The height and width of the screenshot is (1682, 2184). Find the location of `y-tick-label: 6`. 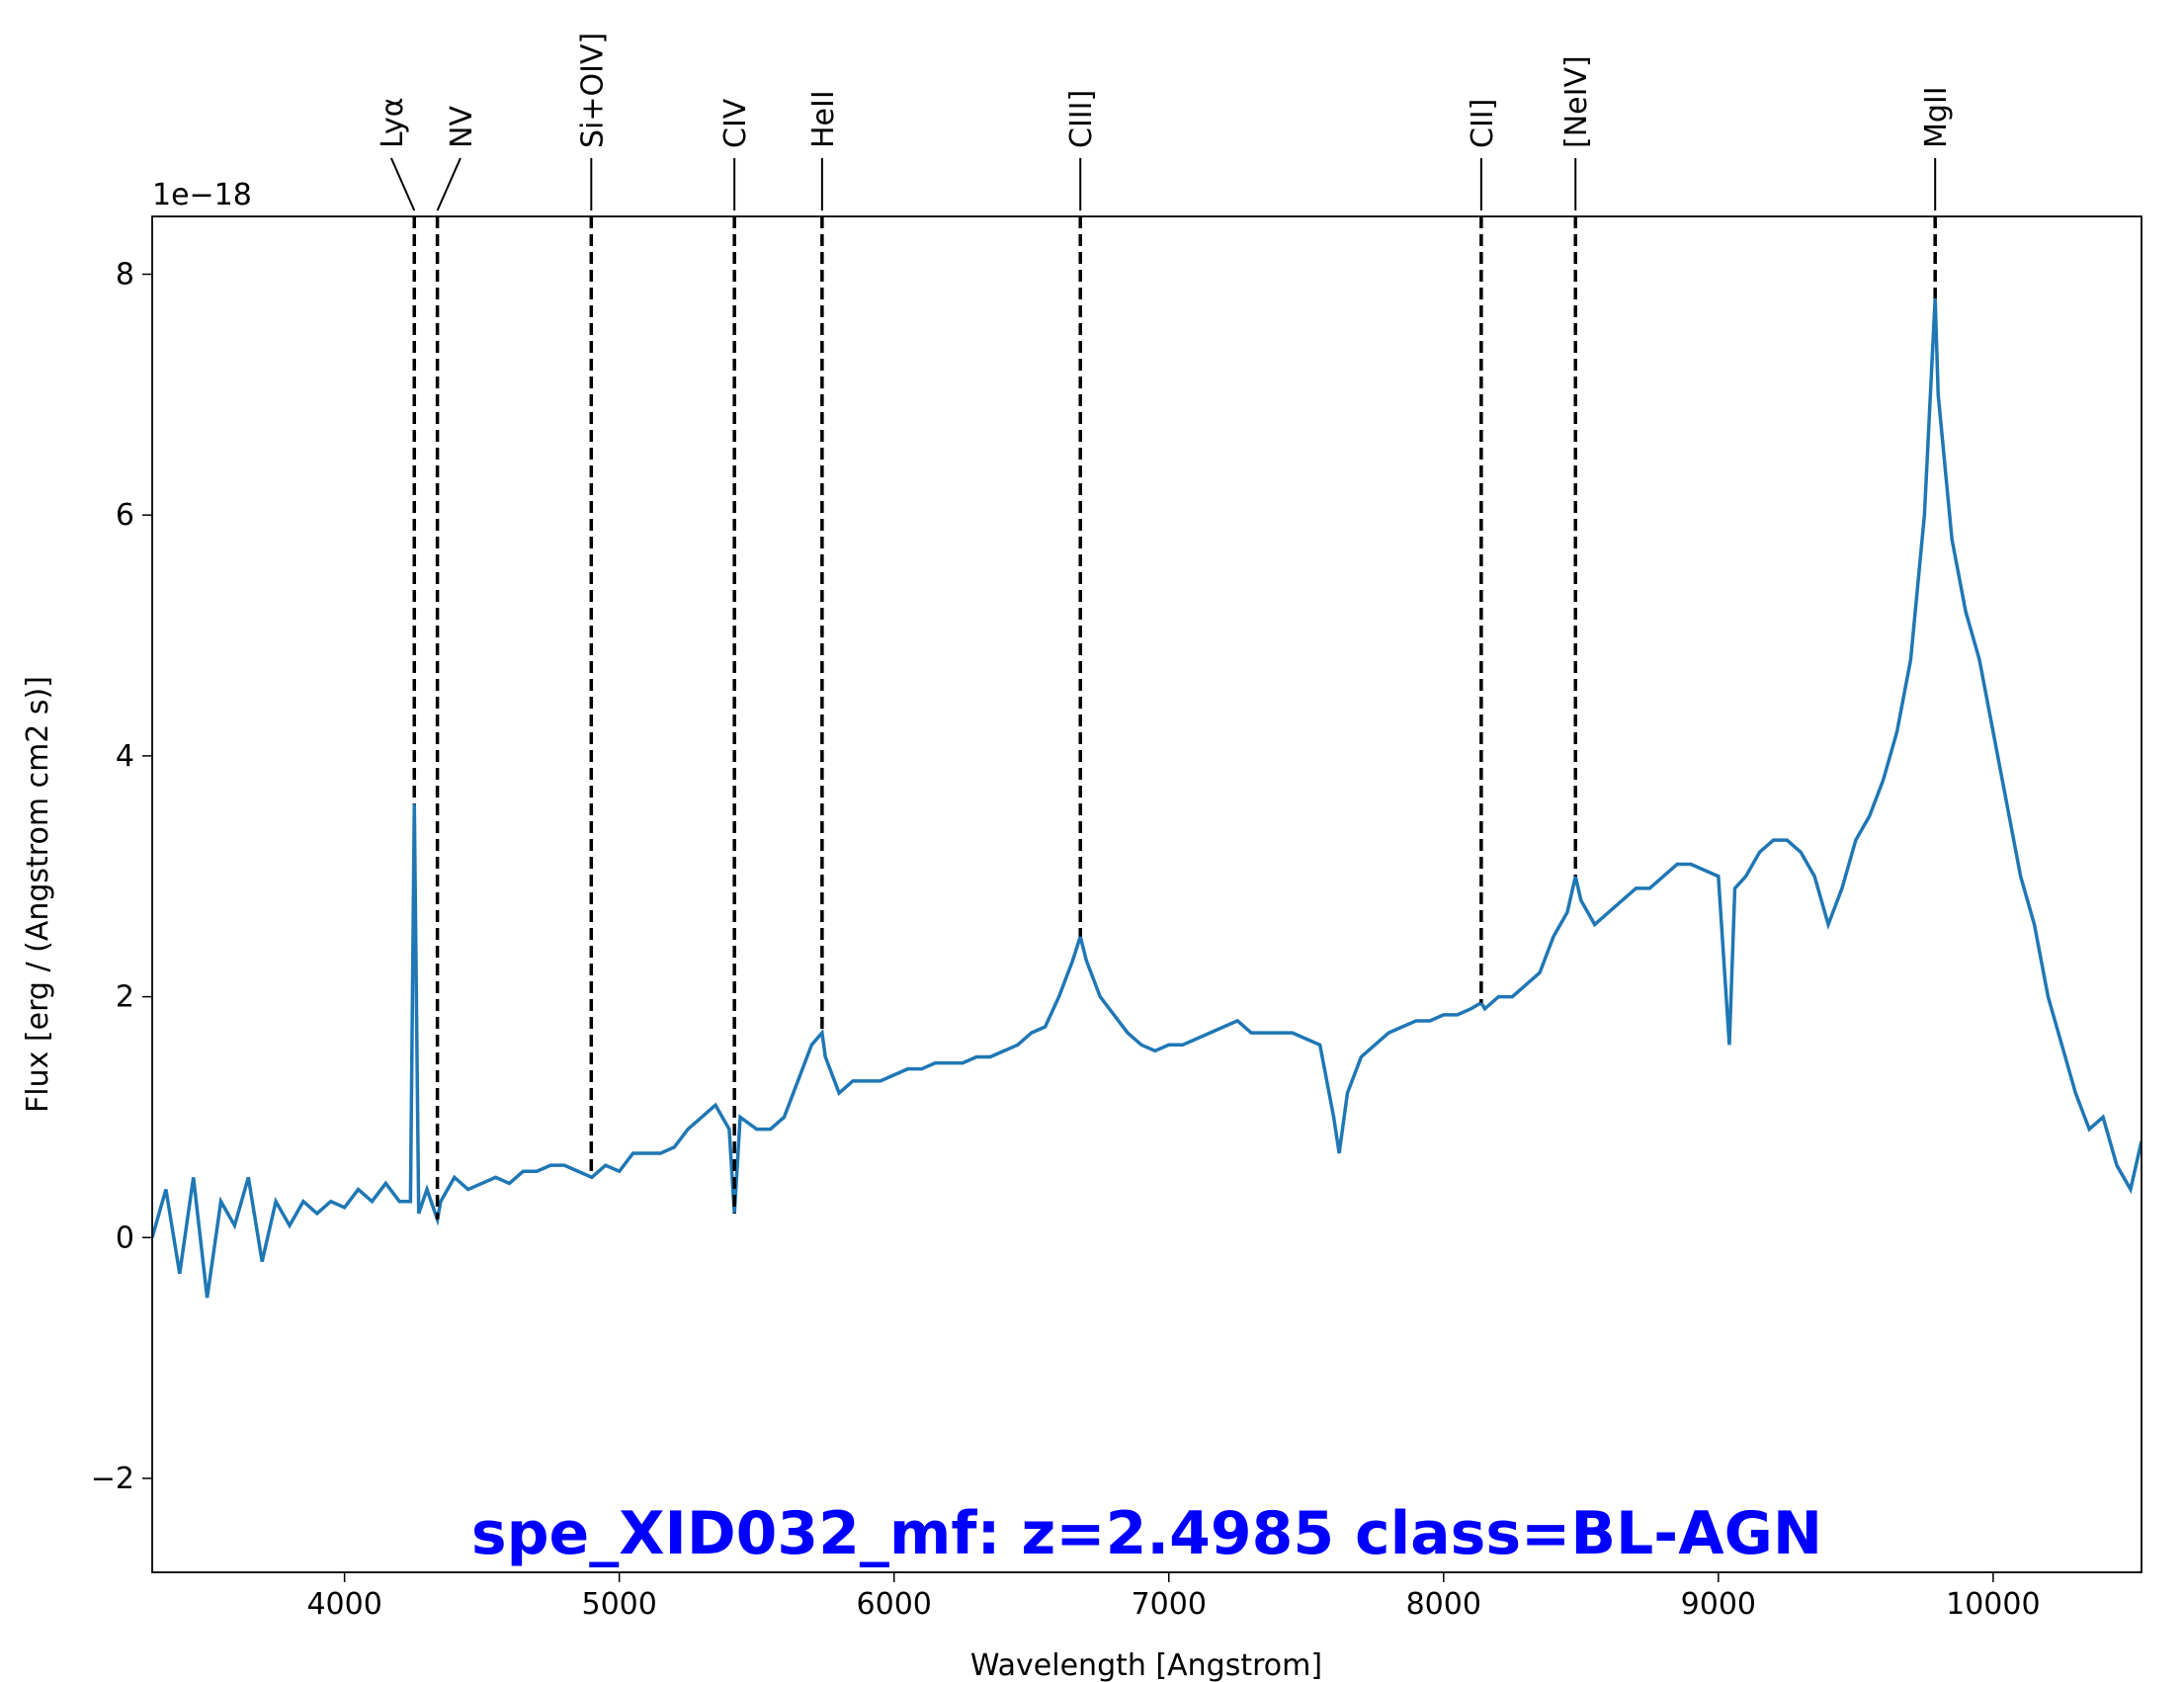

y-tick-label: 6 is located at coordinates (125, 515).